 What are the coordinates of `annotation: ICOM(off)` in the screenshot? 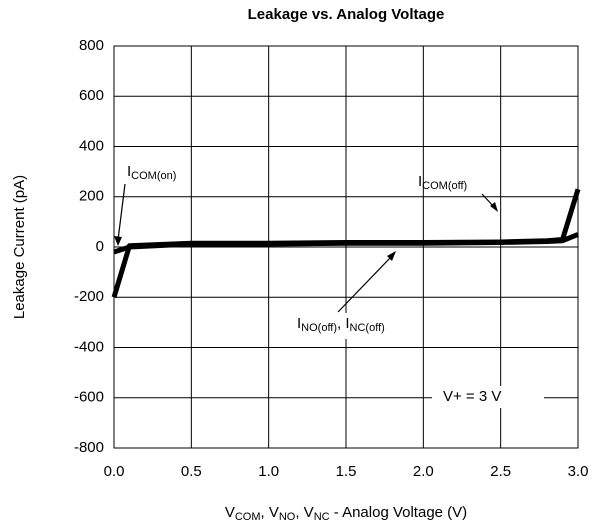 It's located at (442, 182).